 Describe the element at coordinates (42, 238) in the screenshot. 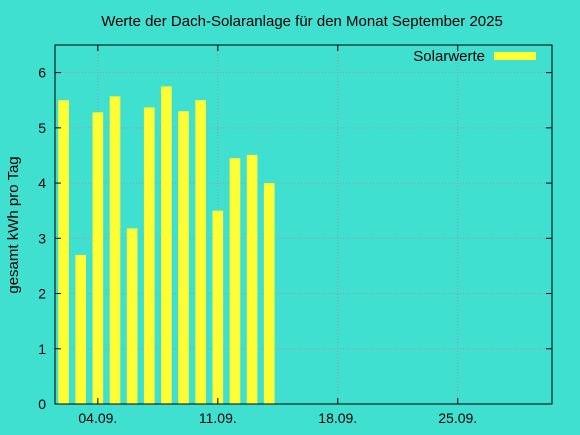

I see `y-tick-label: 3` at that location.